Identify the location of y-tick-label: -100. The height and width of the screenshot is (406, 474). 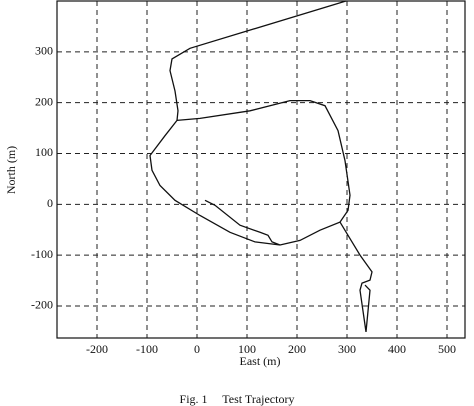
(42, 254).